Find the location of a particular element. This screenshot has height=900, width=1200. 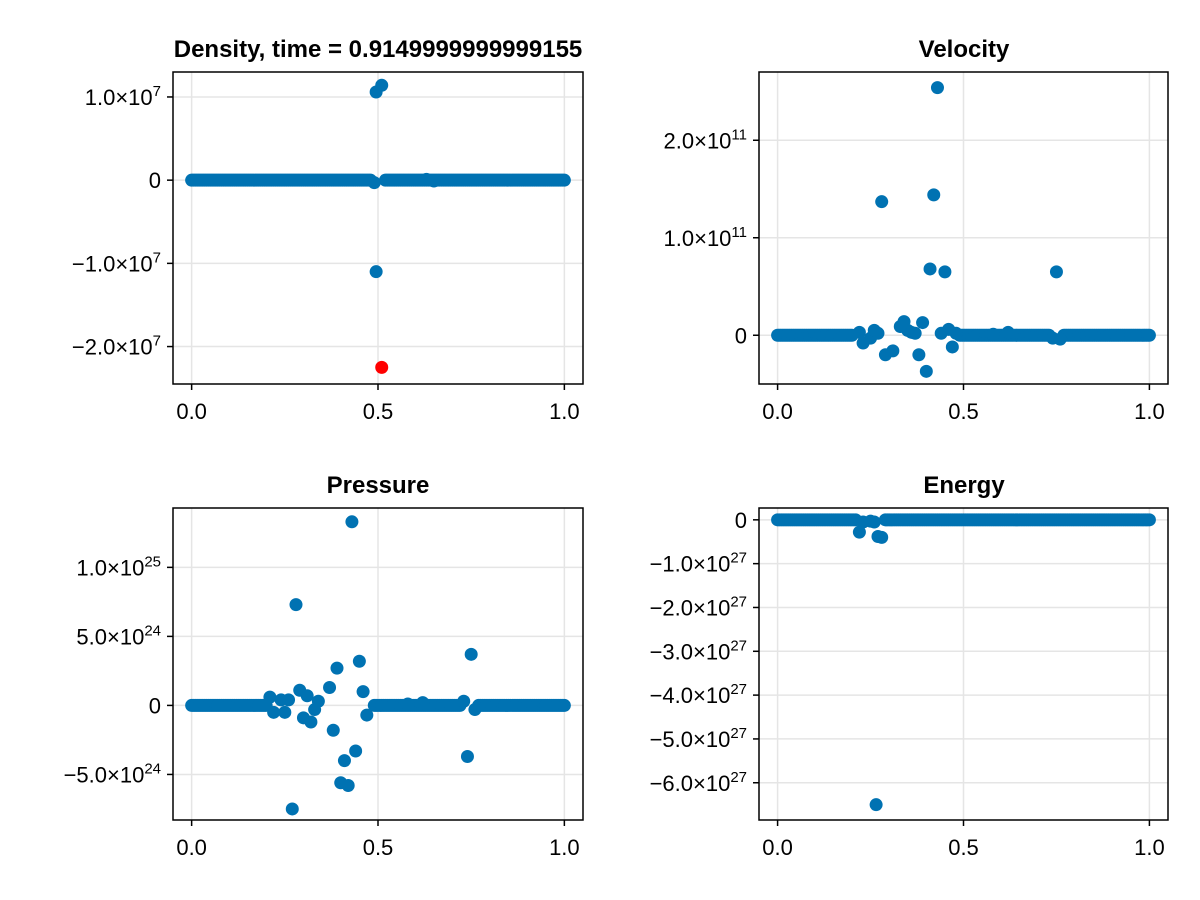

velocity-ytick-label-0: 2.0×10¹¹ is located at coordinates (705, 139).